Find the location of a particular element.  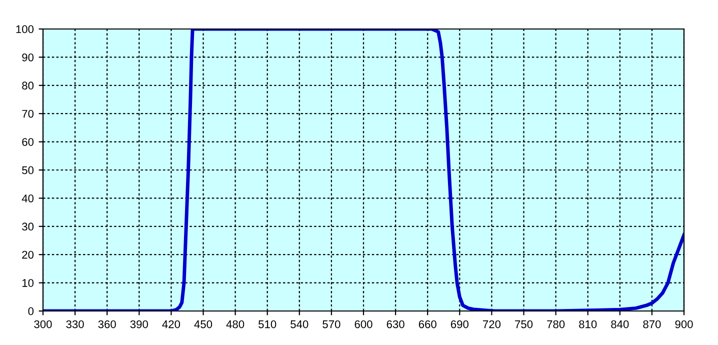

y-tick-label: 90 is located at coordinates (28, 57).